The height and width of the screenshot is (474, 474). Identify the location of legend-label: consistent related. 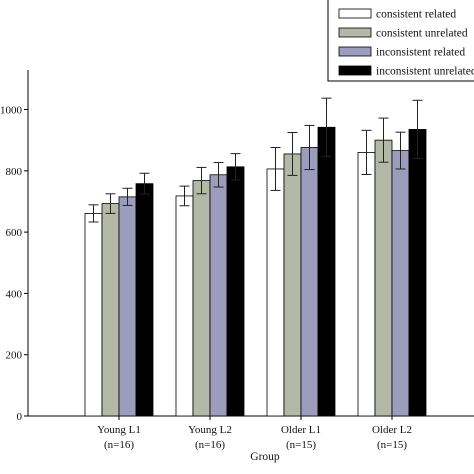
(416, 15).